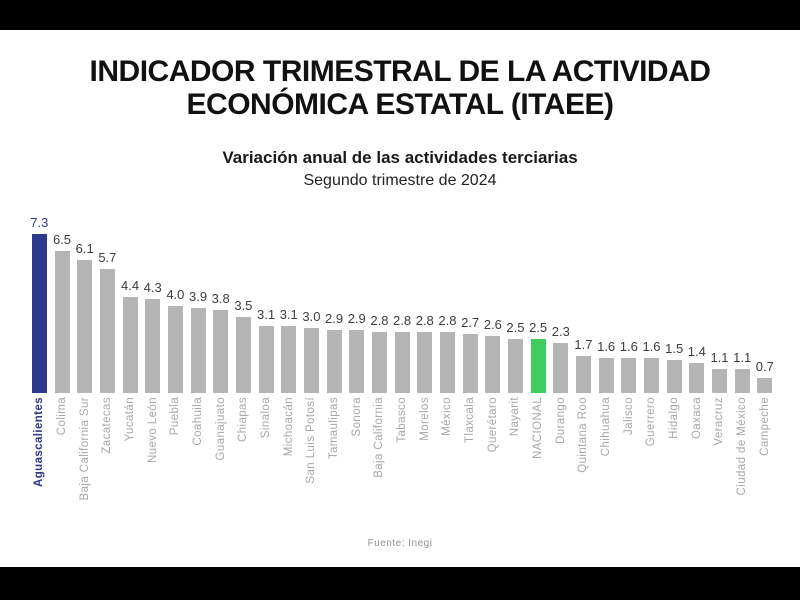 This screenshot has width=800, height=600. What do you see at coordinates (719, 381) in the screenshot?
I see `bar-veracruz` at bounding box center [719, 381].